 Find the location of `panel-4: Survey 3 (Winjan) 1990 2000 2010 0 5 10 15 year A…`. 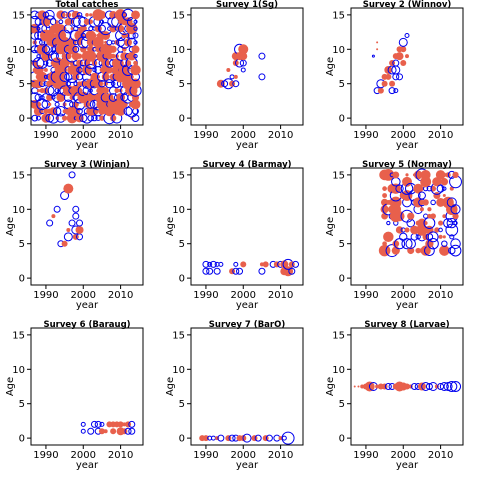

panel-4: Survey 3 (Winjan) 1990 2000 2010 0 5 10 15 year A… is located at coordinates (74, 235).